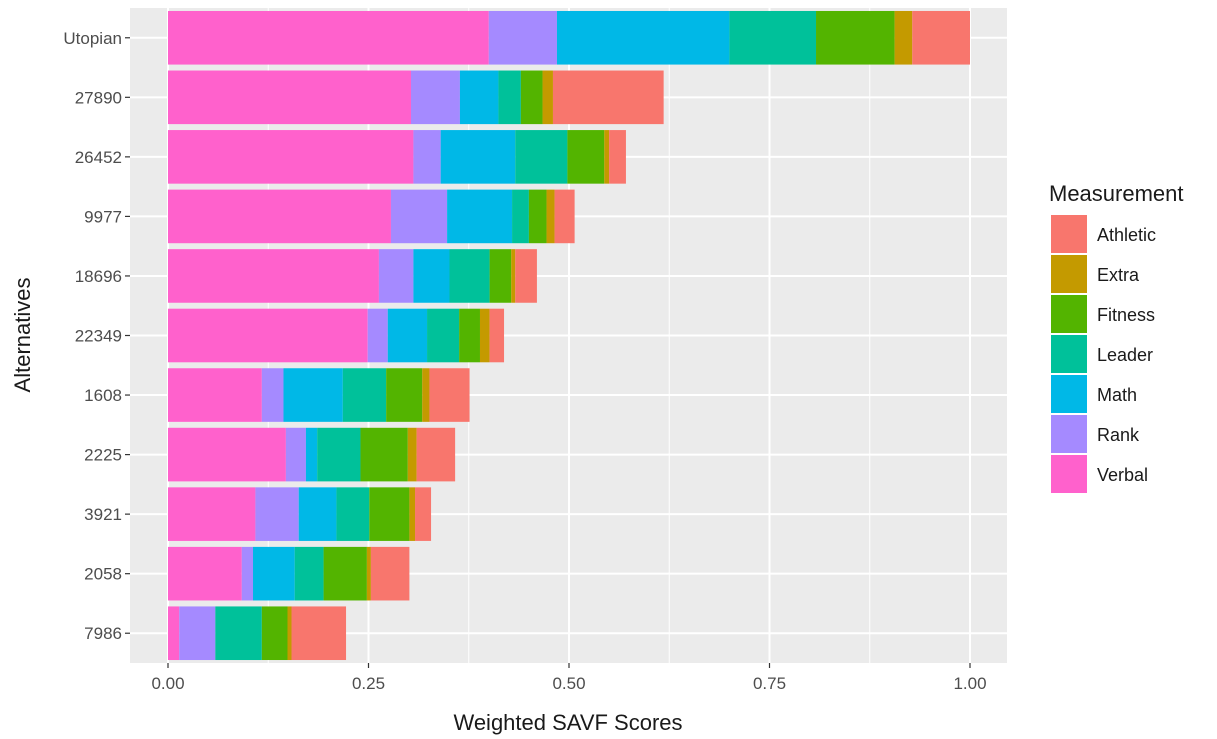 This screenshot has width=1217, height=739. I want to click on legend-label-math: Math, so click(1117, 395).